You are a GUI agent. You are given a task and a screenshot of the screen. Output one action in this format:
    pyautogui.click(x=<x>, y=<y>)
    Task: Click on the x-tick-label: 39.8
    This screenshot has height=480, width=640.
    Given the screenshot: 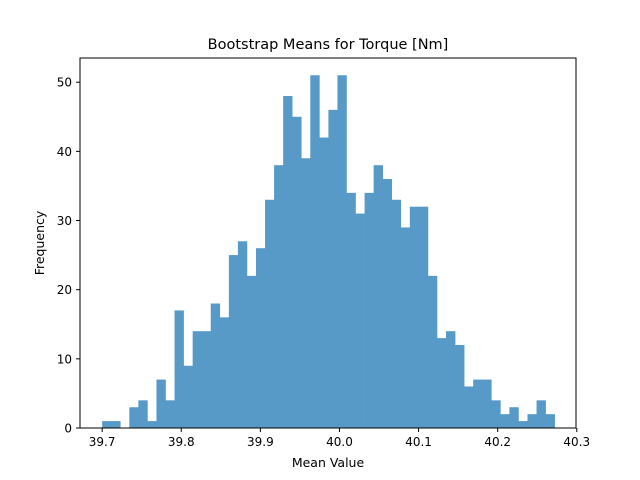 What is the action you would take?
    pyautogui.click(x=181, y=442)
    